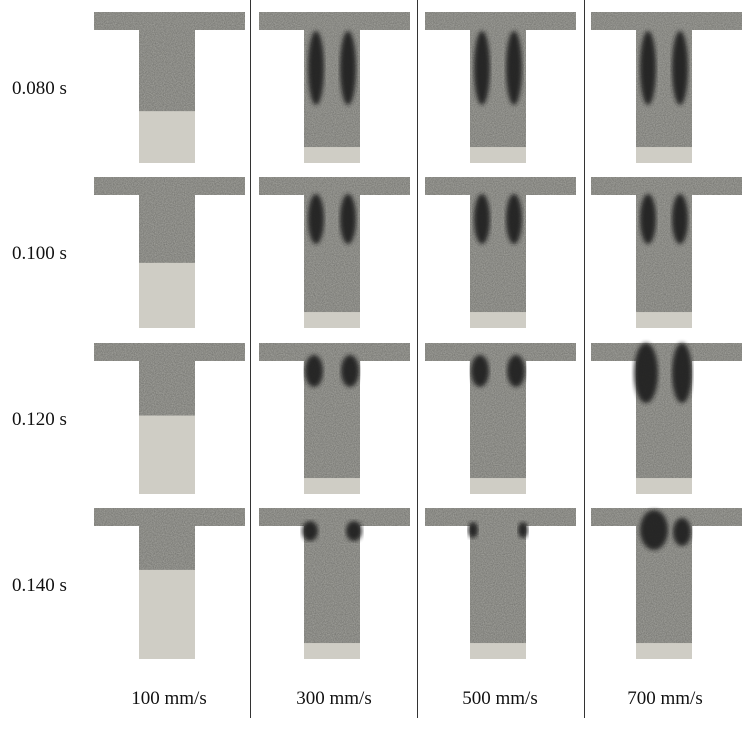 The image size is (756, 756). Describe the element at coordinates (665, 699) in the screenshot. I see `column-label-speed-4: 700 mm/s` at that location.